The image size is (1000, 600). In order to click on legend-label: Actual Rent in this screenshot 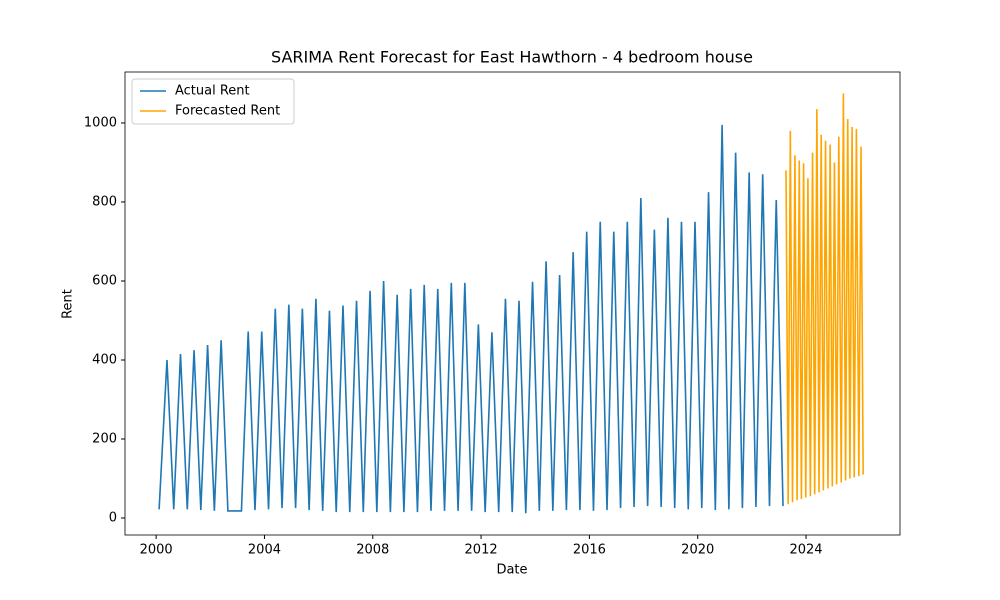, I will do `click(212, 91)`.